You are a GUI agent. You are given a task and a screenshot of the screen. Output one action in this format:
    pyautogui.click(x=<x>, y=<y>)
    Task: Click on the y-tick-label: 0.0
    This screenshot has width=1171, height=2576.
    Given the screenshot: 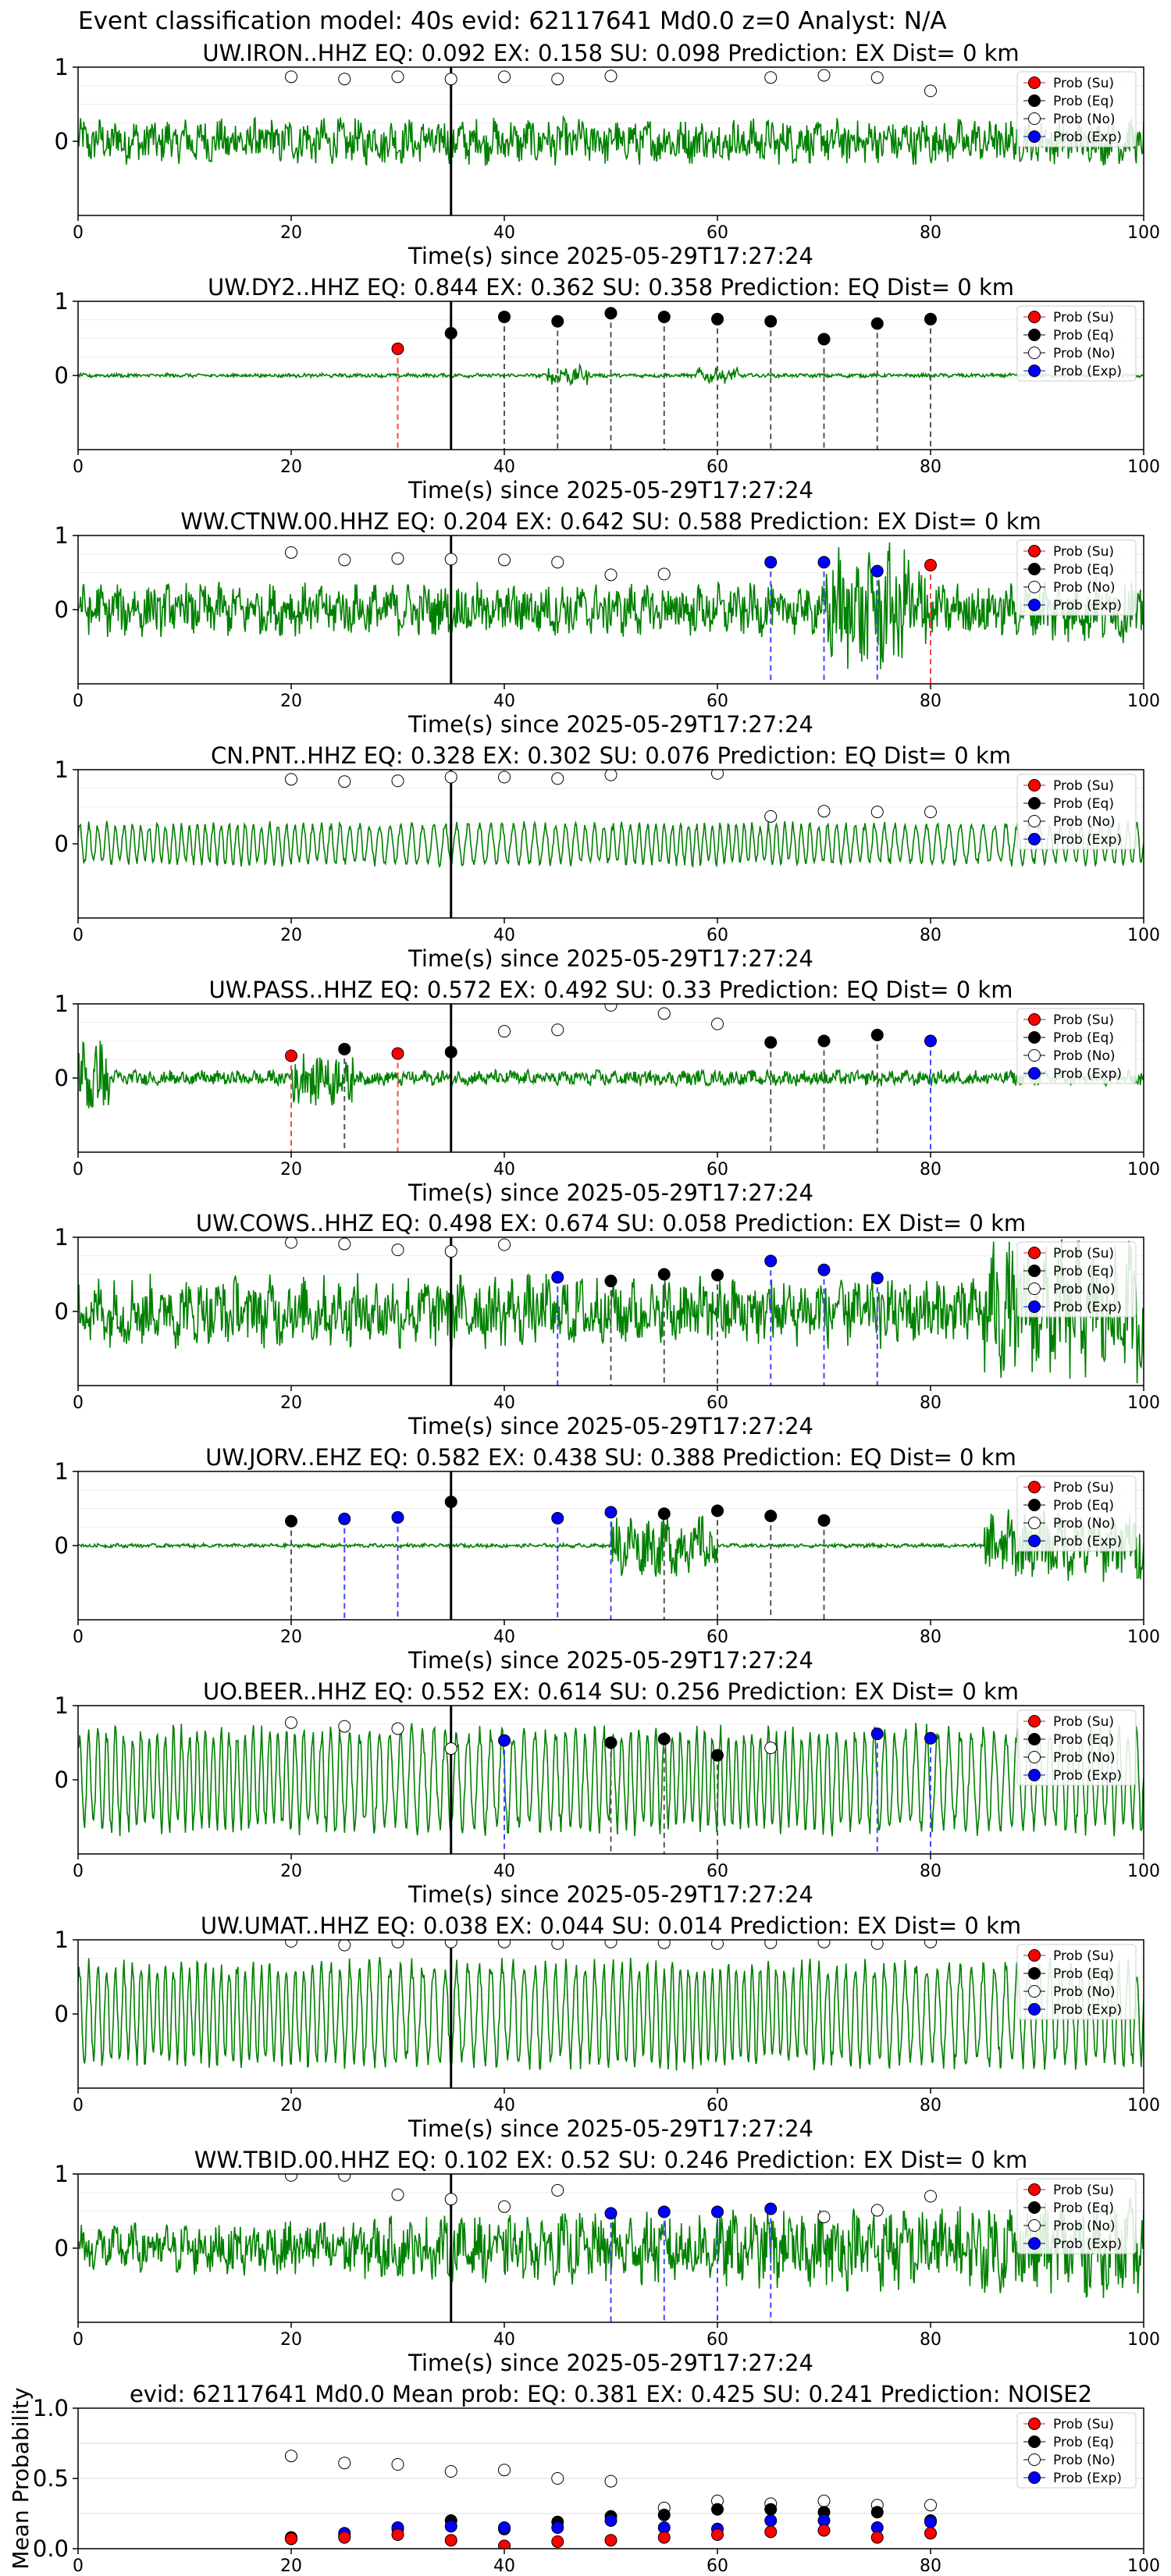 What is the action you would take?
    pyautogui.click(x=51, y=2548)
    